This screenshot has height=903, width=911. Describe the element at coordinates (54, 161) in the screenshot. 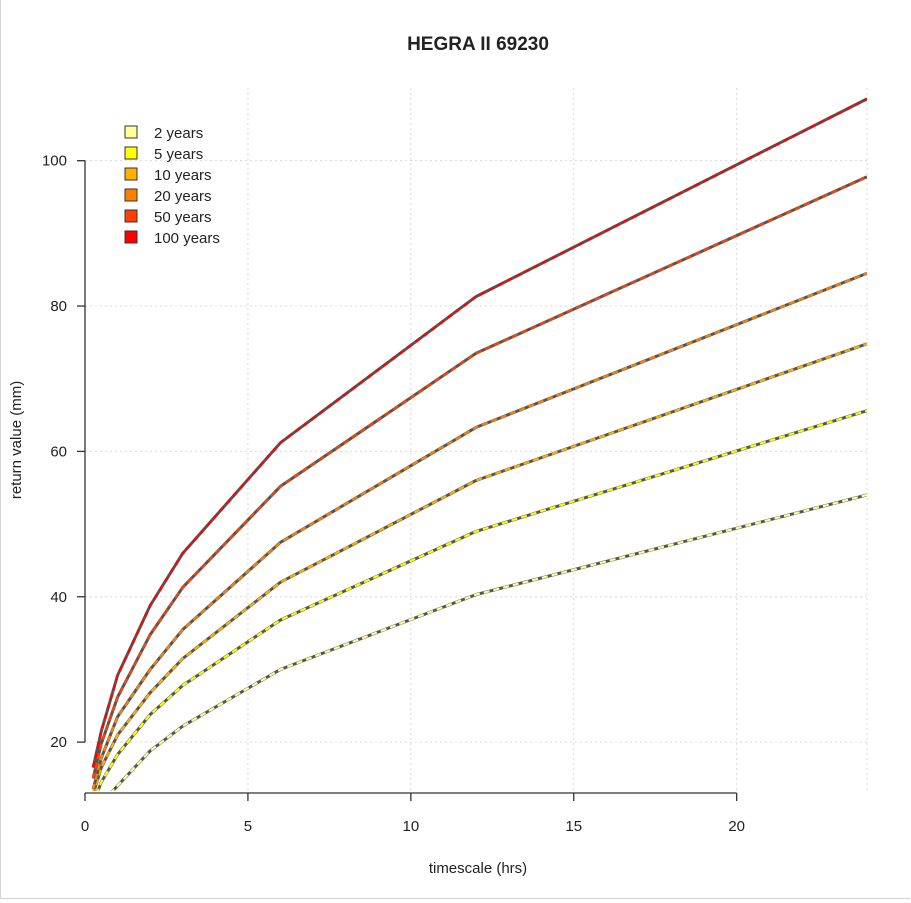

I see `y-tick-label: 100` at that location.